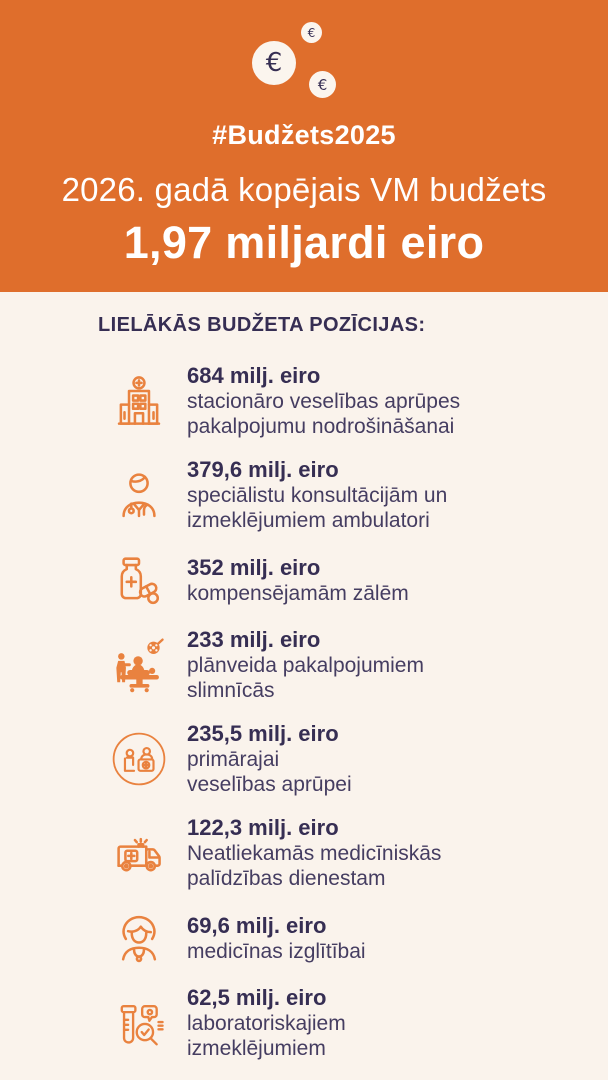 This screenshot has width=608, height=1080. What do you see at coordinates (257, 997) in the screenshot?
I see `item-amount: 62,5 milj. eiro` at bounding box center [257, 997].